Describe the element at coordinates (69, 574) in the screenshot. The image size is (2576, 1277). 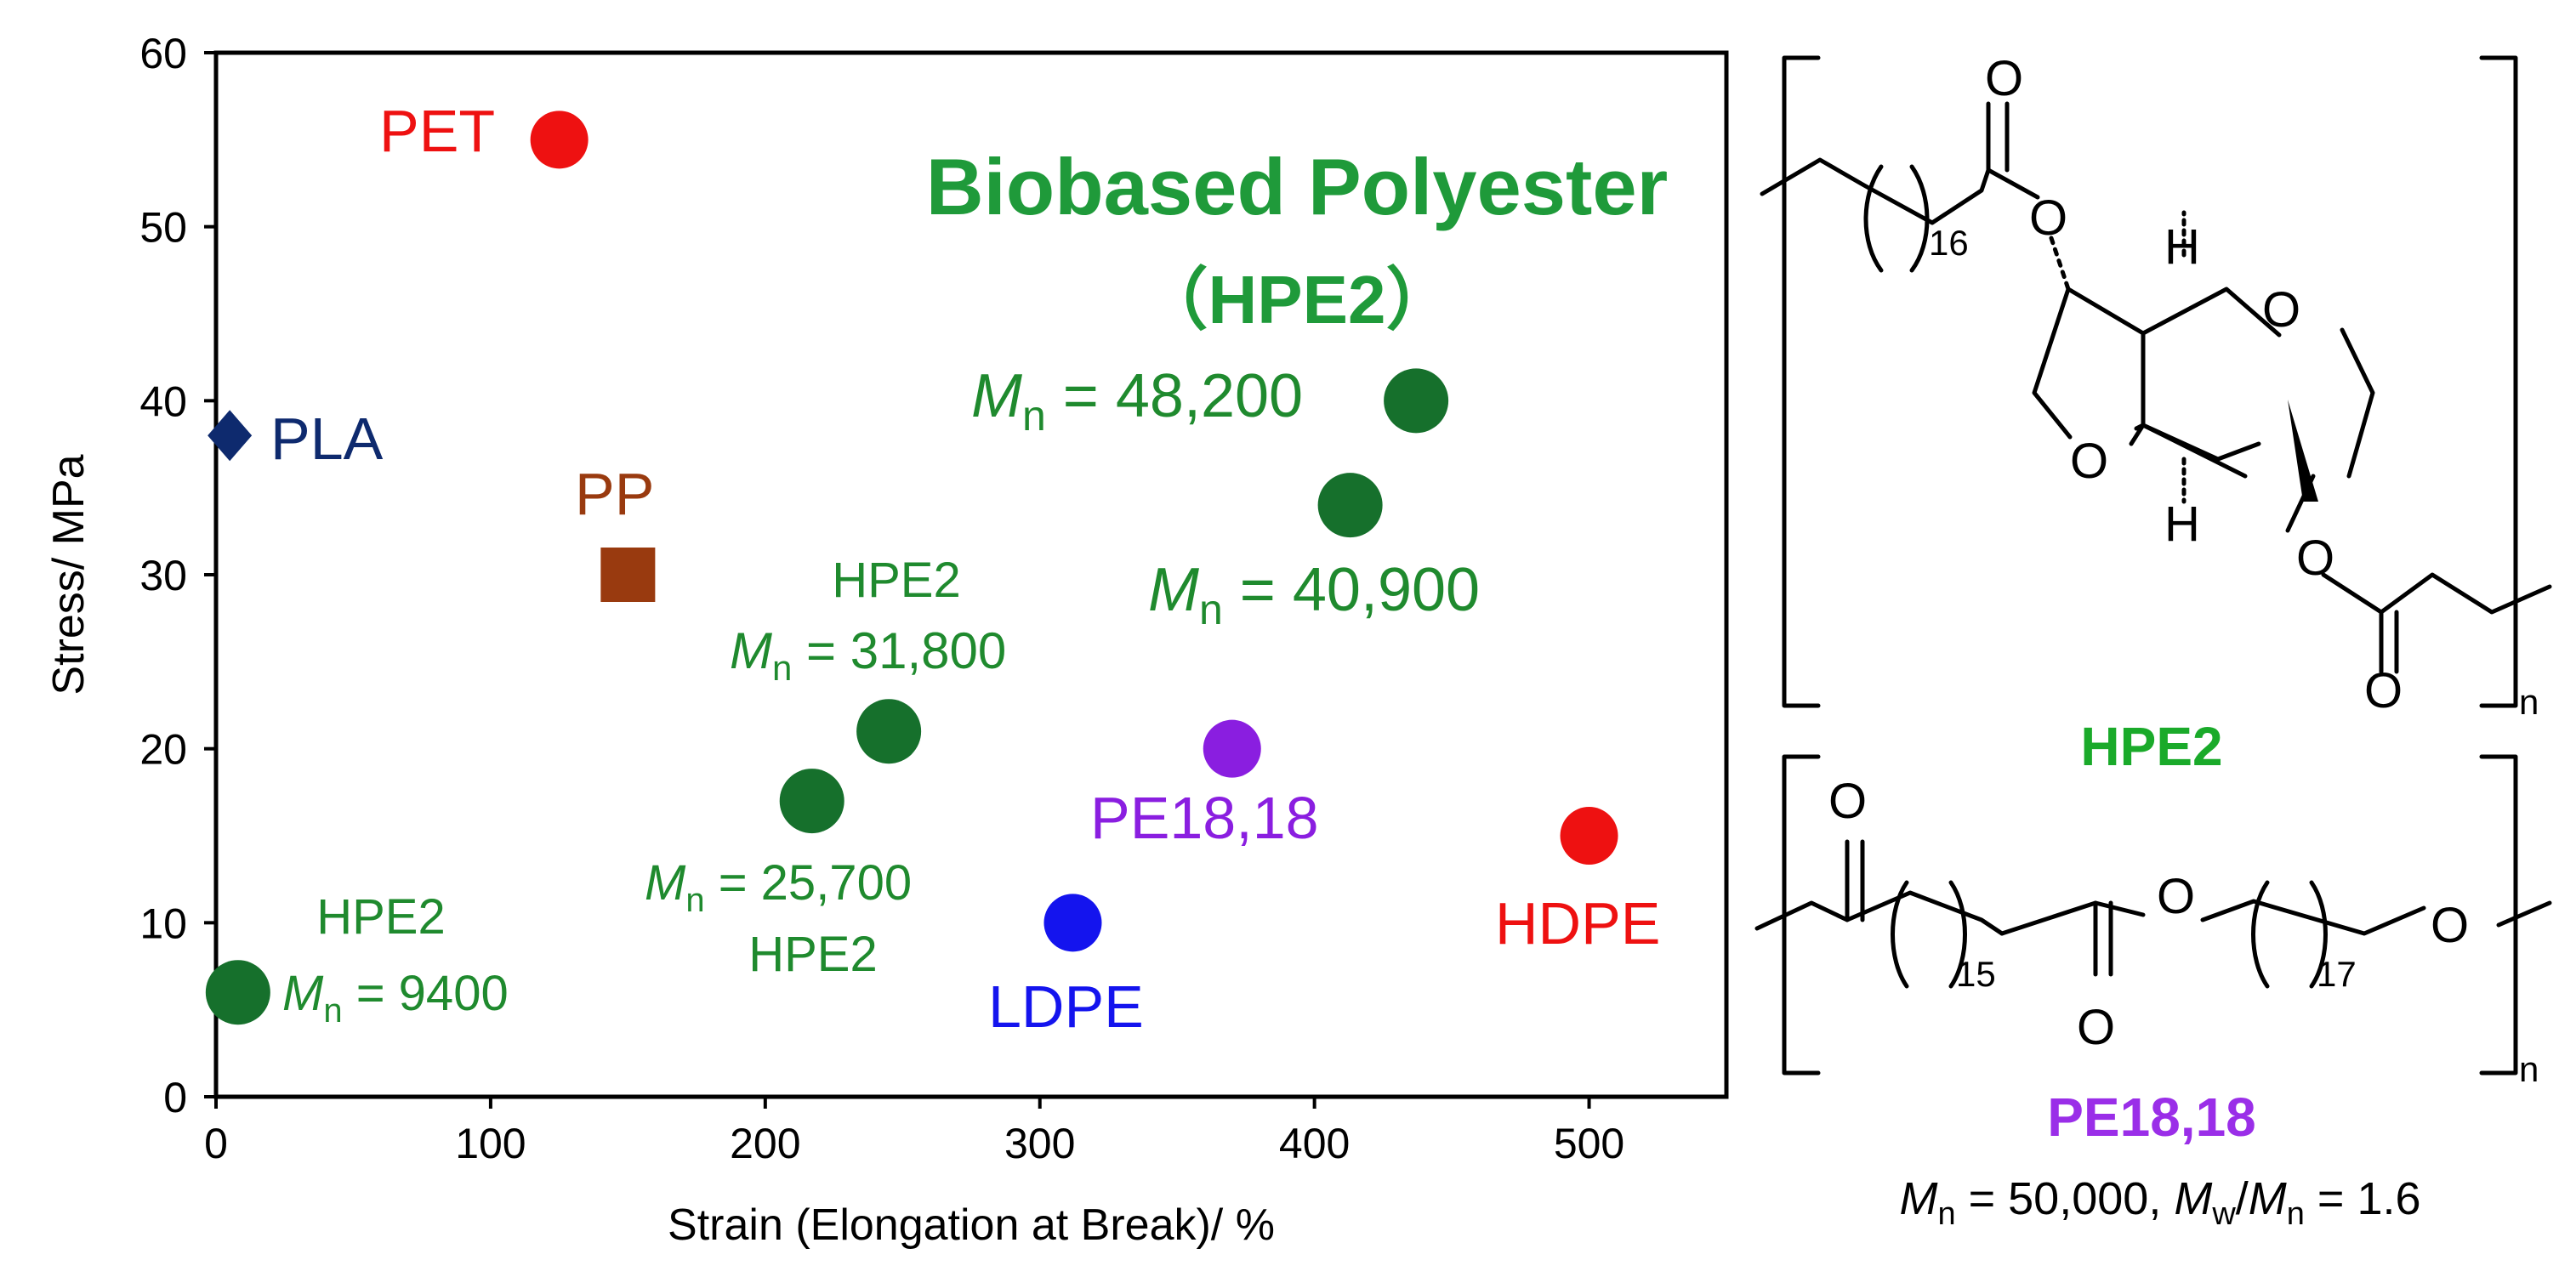
I see `y-axis-title: Stress/ MPa` at that location.